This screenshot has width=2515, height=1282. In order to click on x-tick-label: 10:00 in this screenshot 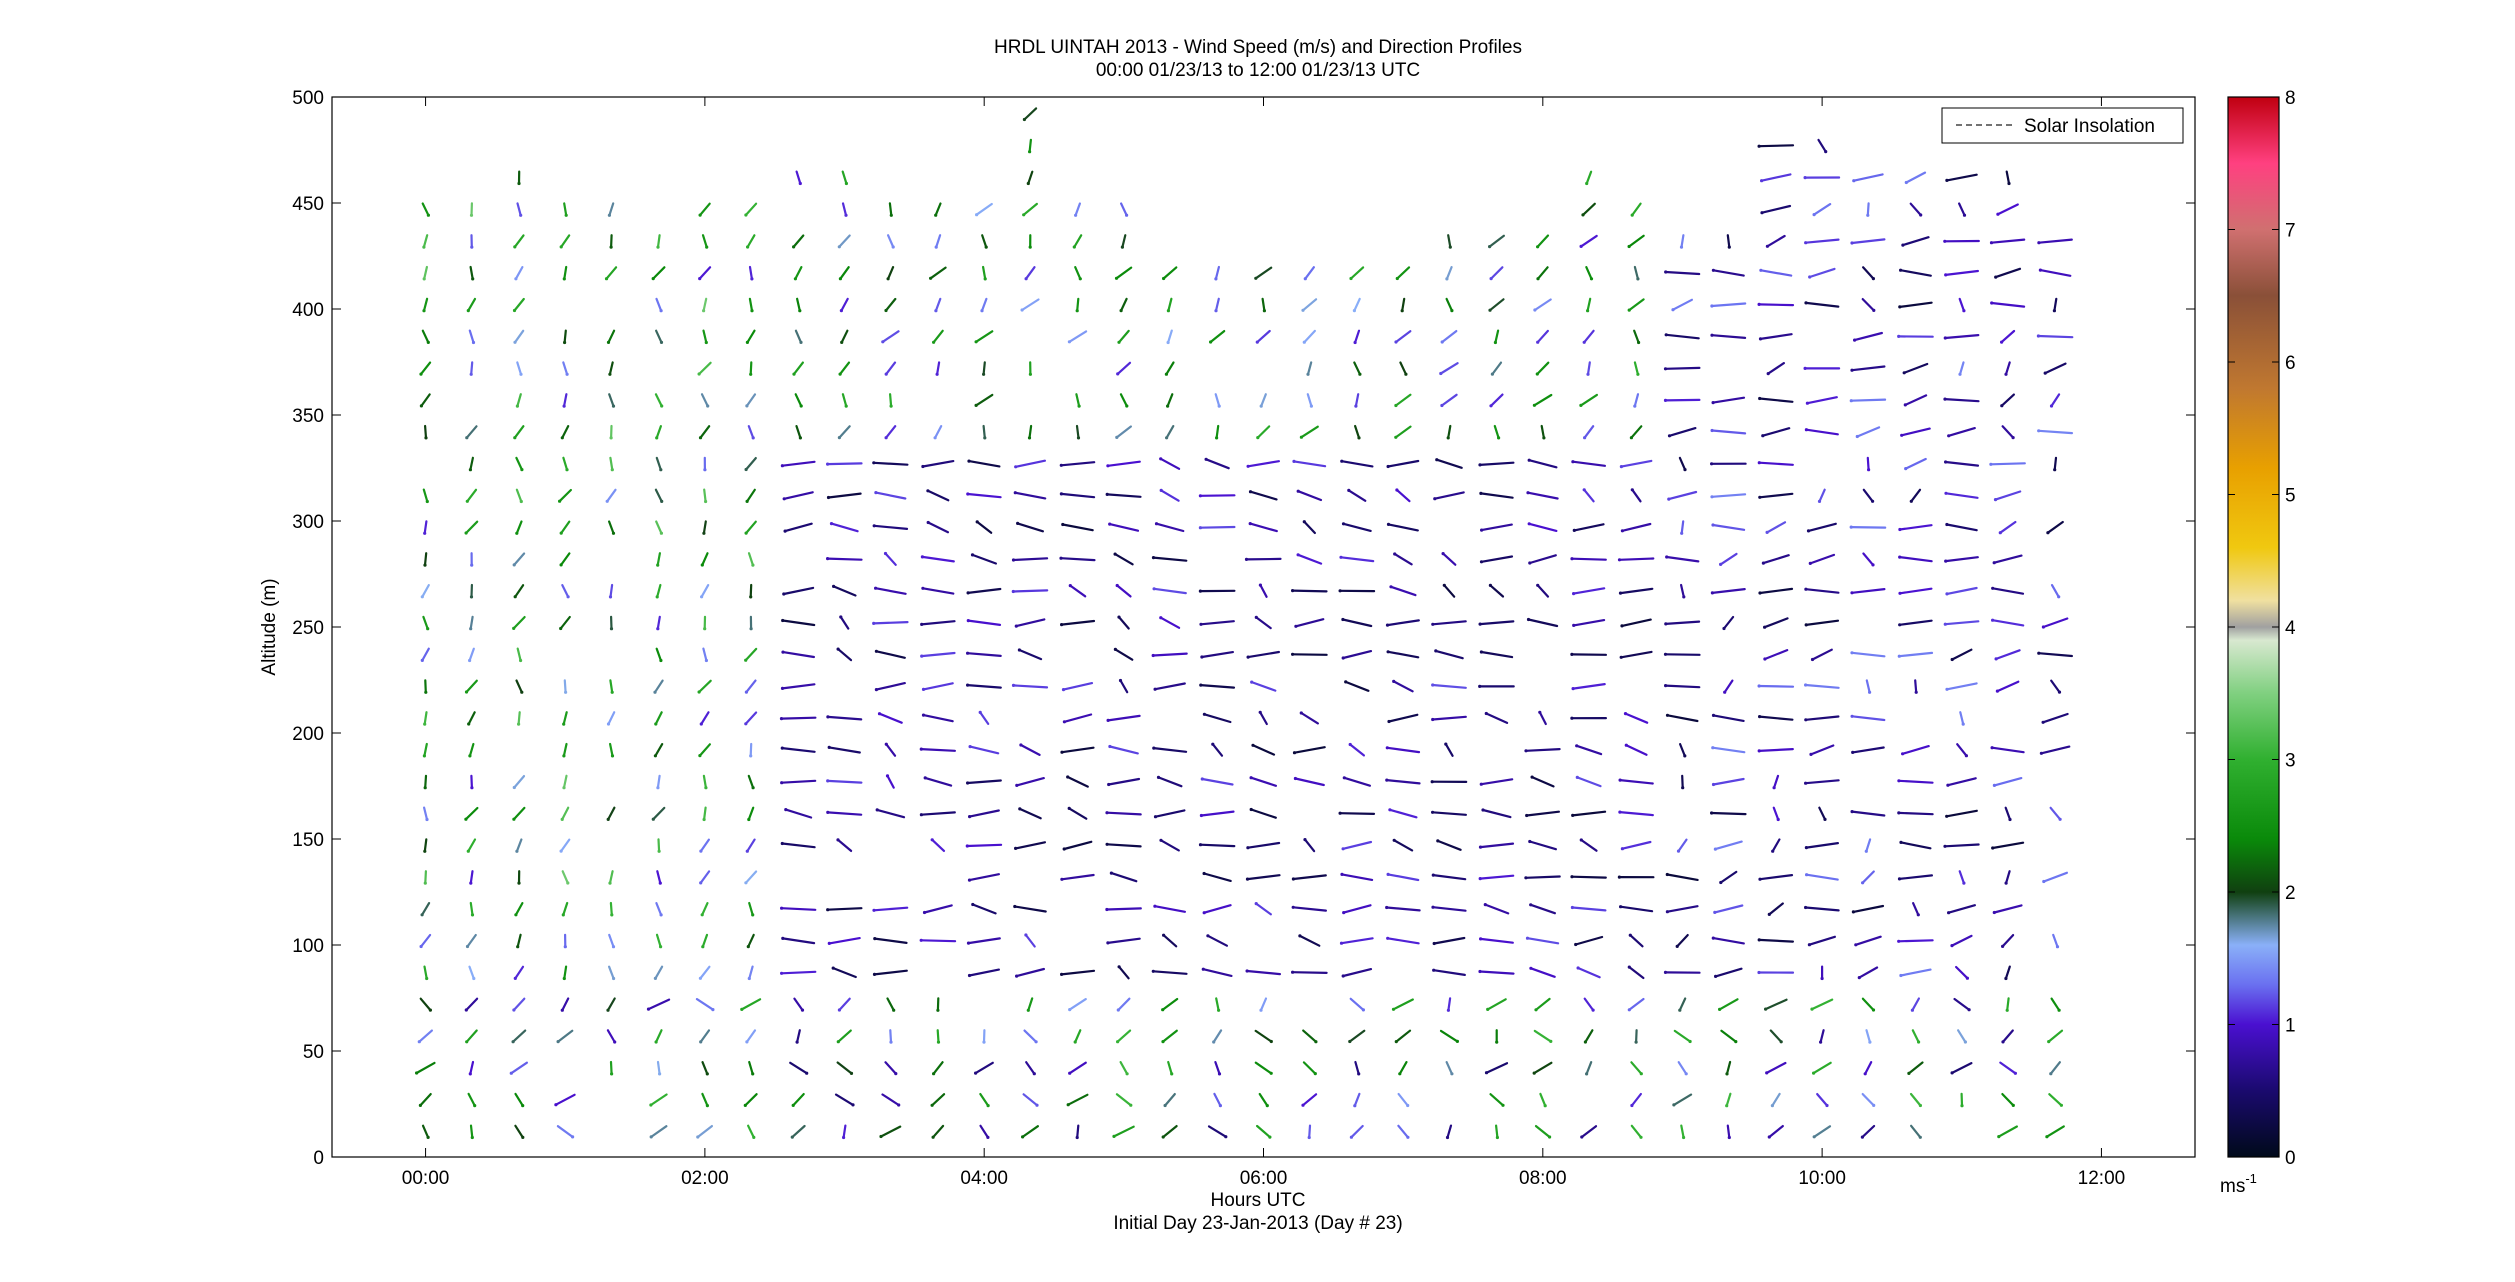, I will do `click(1822, 1178)`.